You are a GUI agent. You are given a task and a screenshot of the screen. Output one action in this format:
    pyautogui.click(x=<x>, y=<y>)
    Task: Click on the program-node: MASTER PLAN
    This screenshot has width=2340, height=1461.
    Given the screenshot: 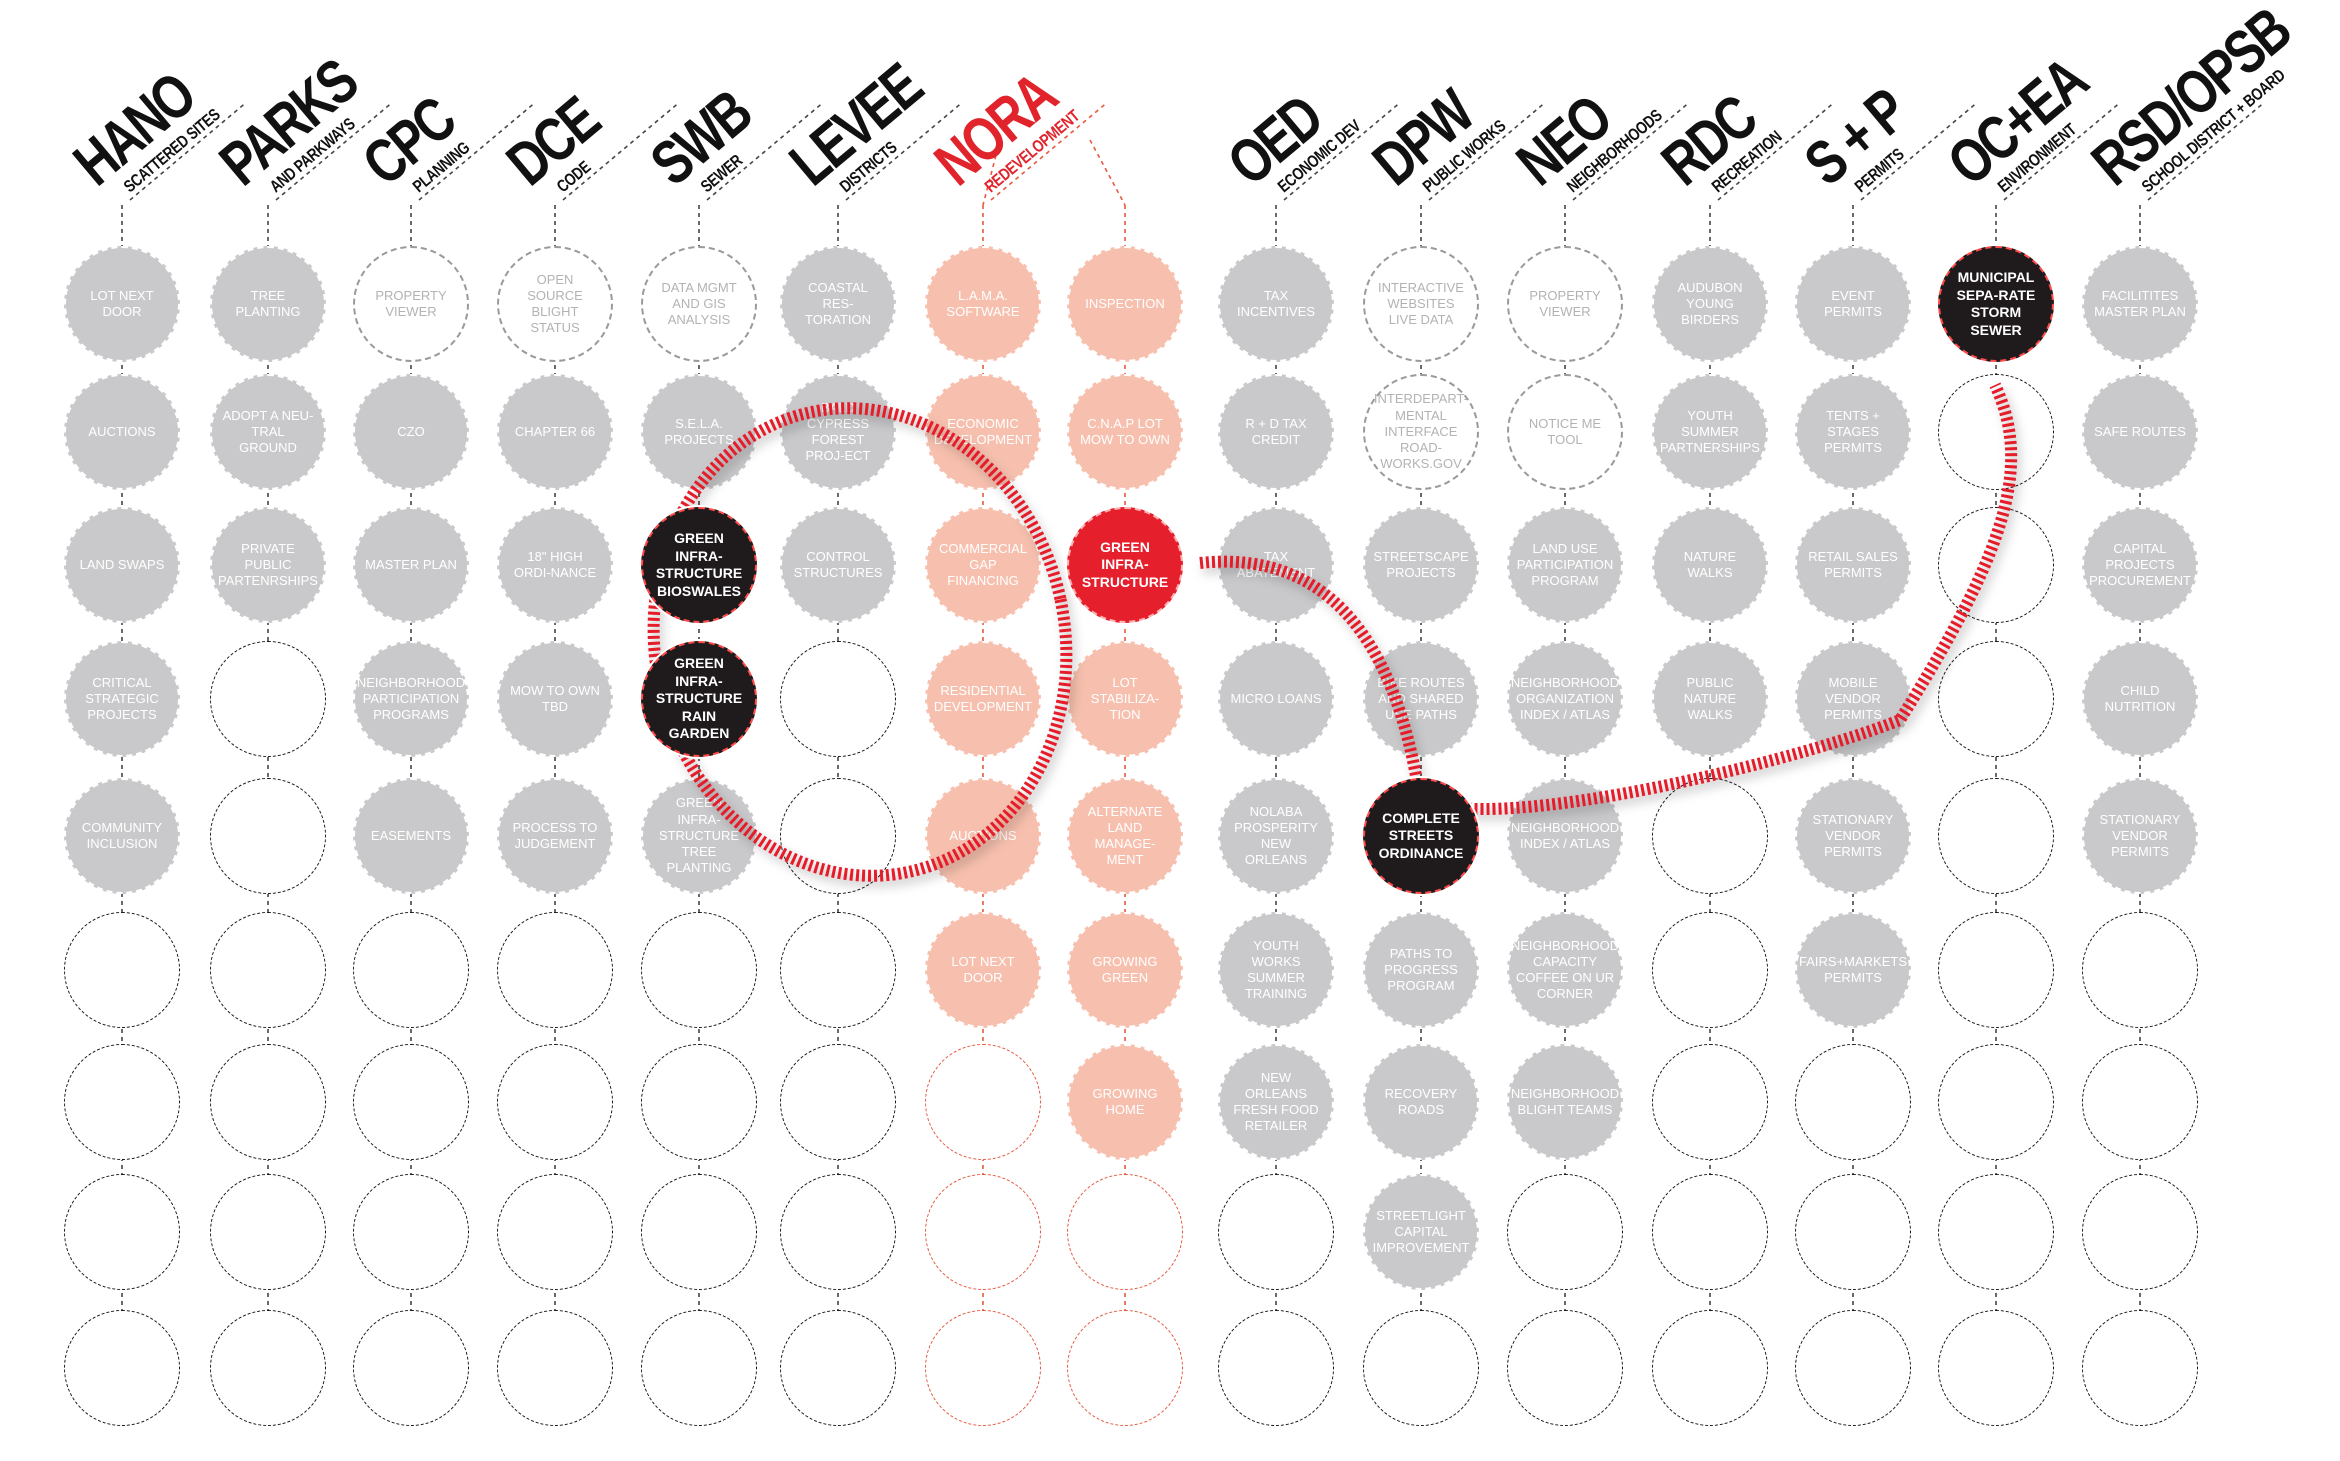 What is the action you would take?
    pyautogui.click(x=411, y=565)
    